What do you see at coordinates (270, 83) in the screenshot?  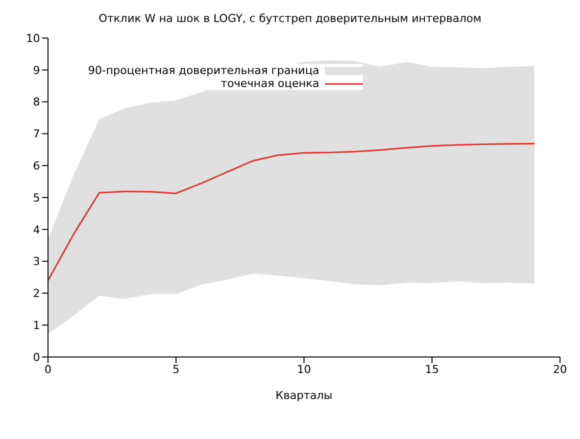 I see `legend-label: точечная оценка` at bounding box center [270, 83].